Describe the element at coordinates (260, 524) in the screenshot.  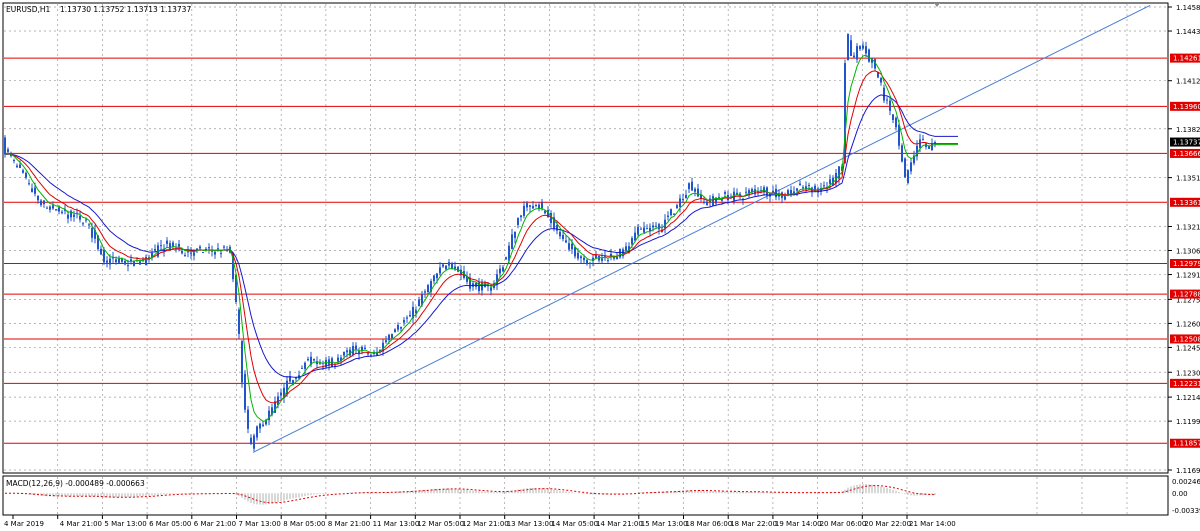
I see `time-tick-label: 7 Mar 13:00` at that location.